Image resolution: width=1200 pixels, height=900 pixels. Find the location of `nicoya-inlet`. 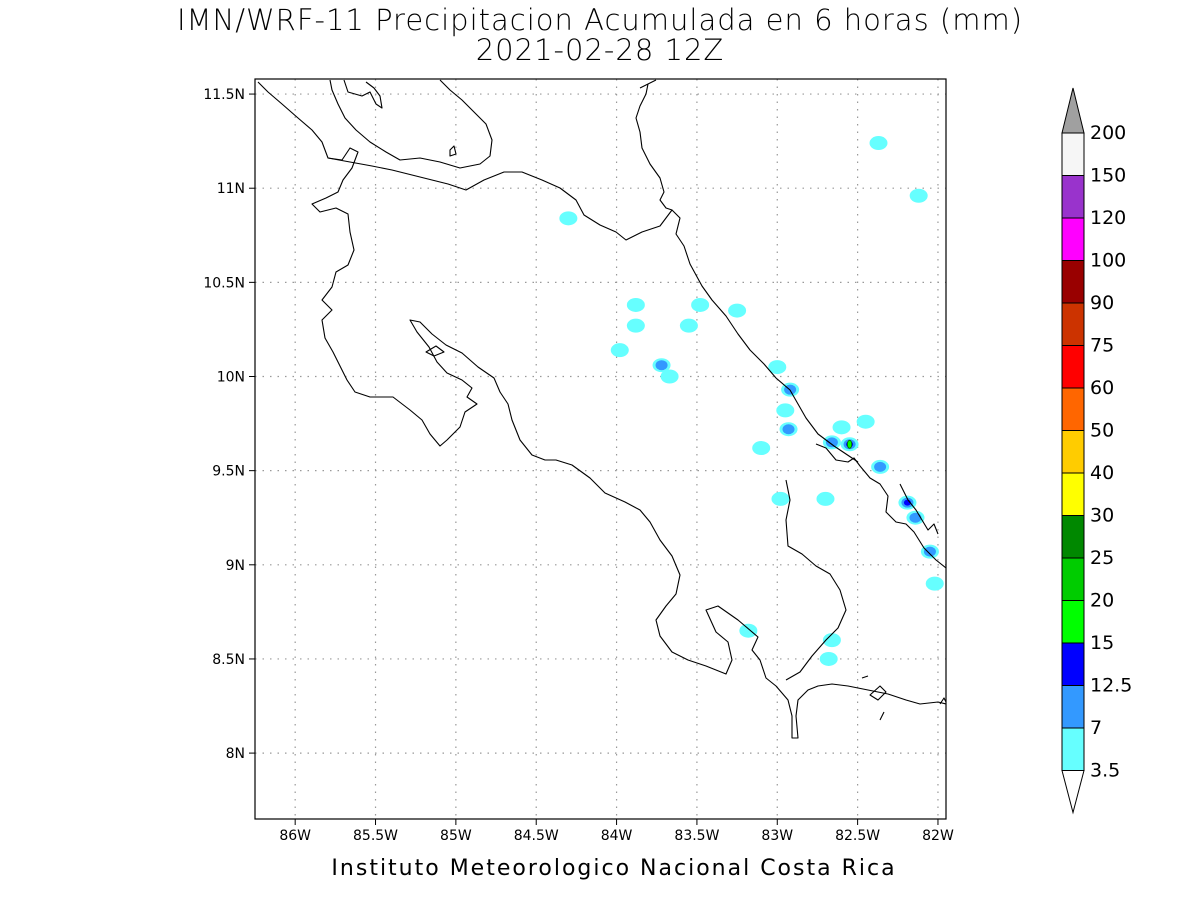

nicoya-inlet is located at coordinates (435, 351).